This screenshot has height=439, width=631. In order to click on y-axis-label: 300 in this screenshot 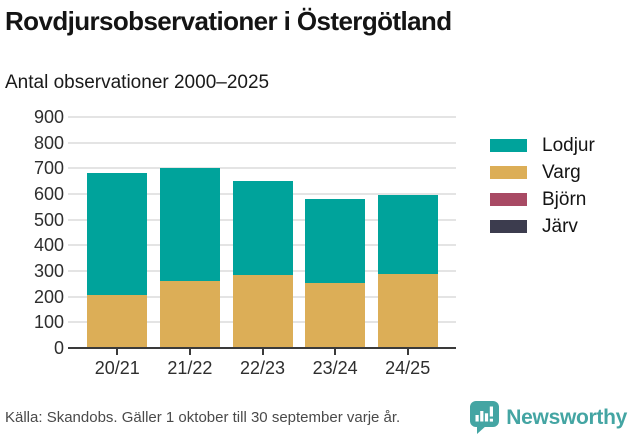, I will do `click(48, 271)`.